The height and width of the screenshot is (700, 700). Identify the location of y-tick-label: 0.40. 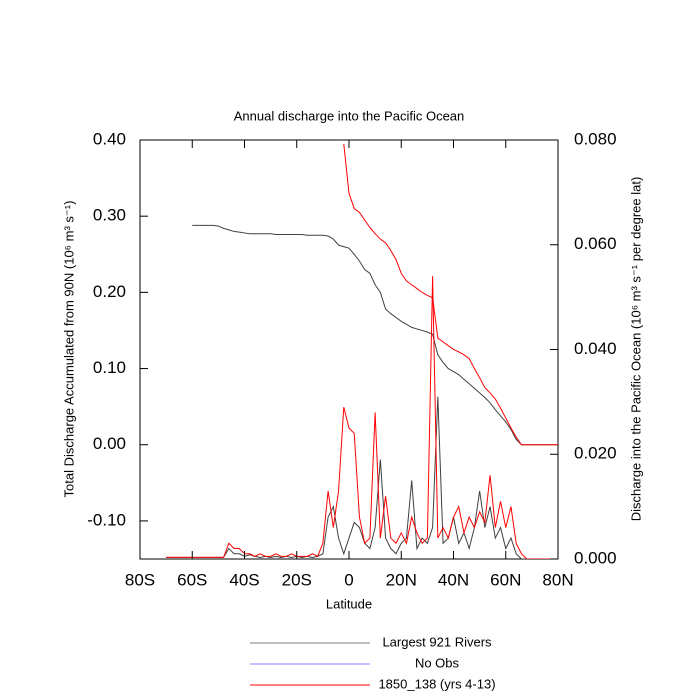
(109, 138).